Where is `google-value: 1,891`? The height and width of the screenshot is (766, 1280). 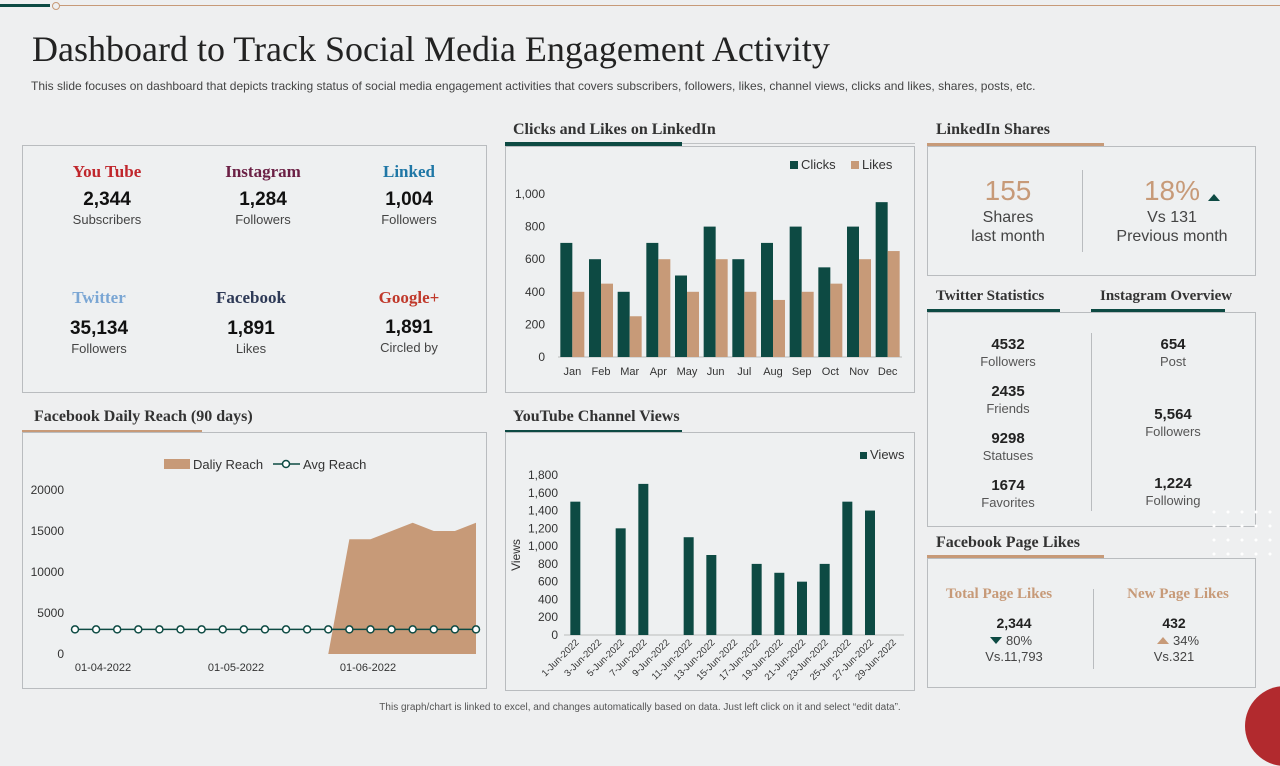
google-value: 1,891 is located at coordinates (409, 327).